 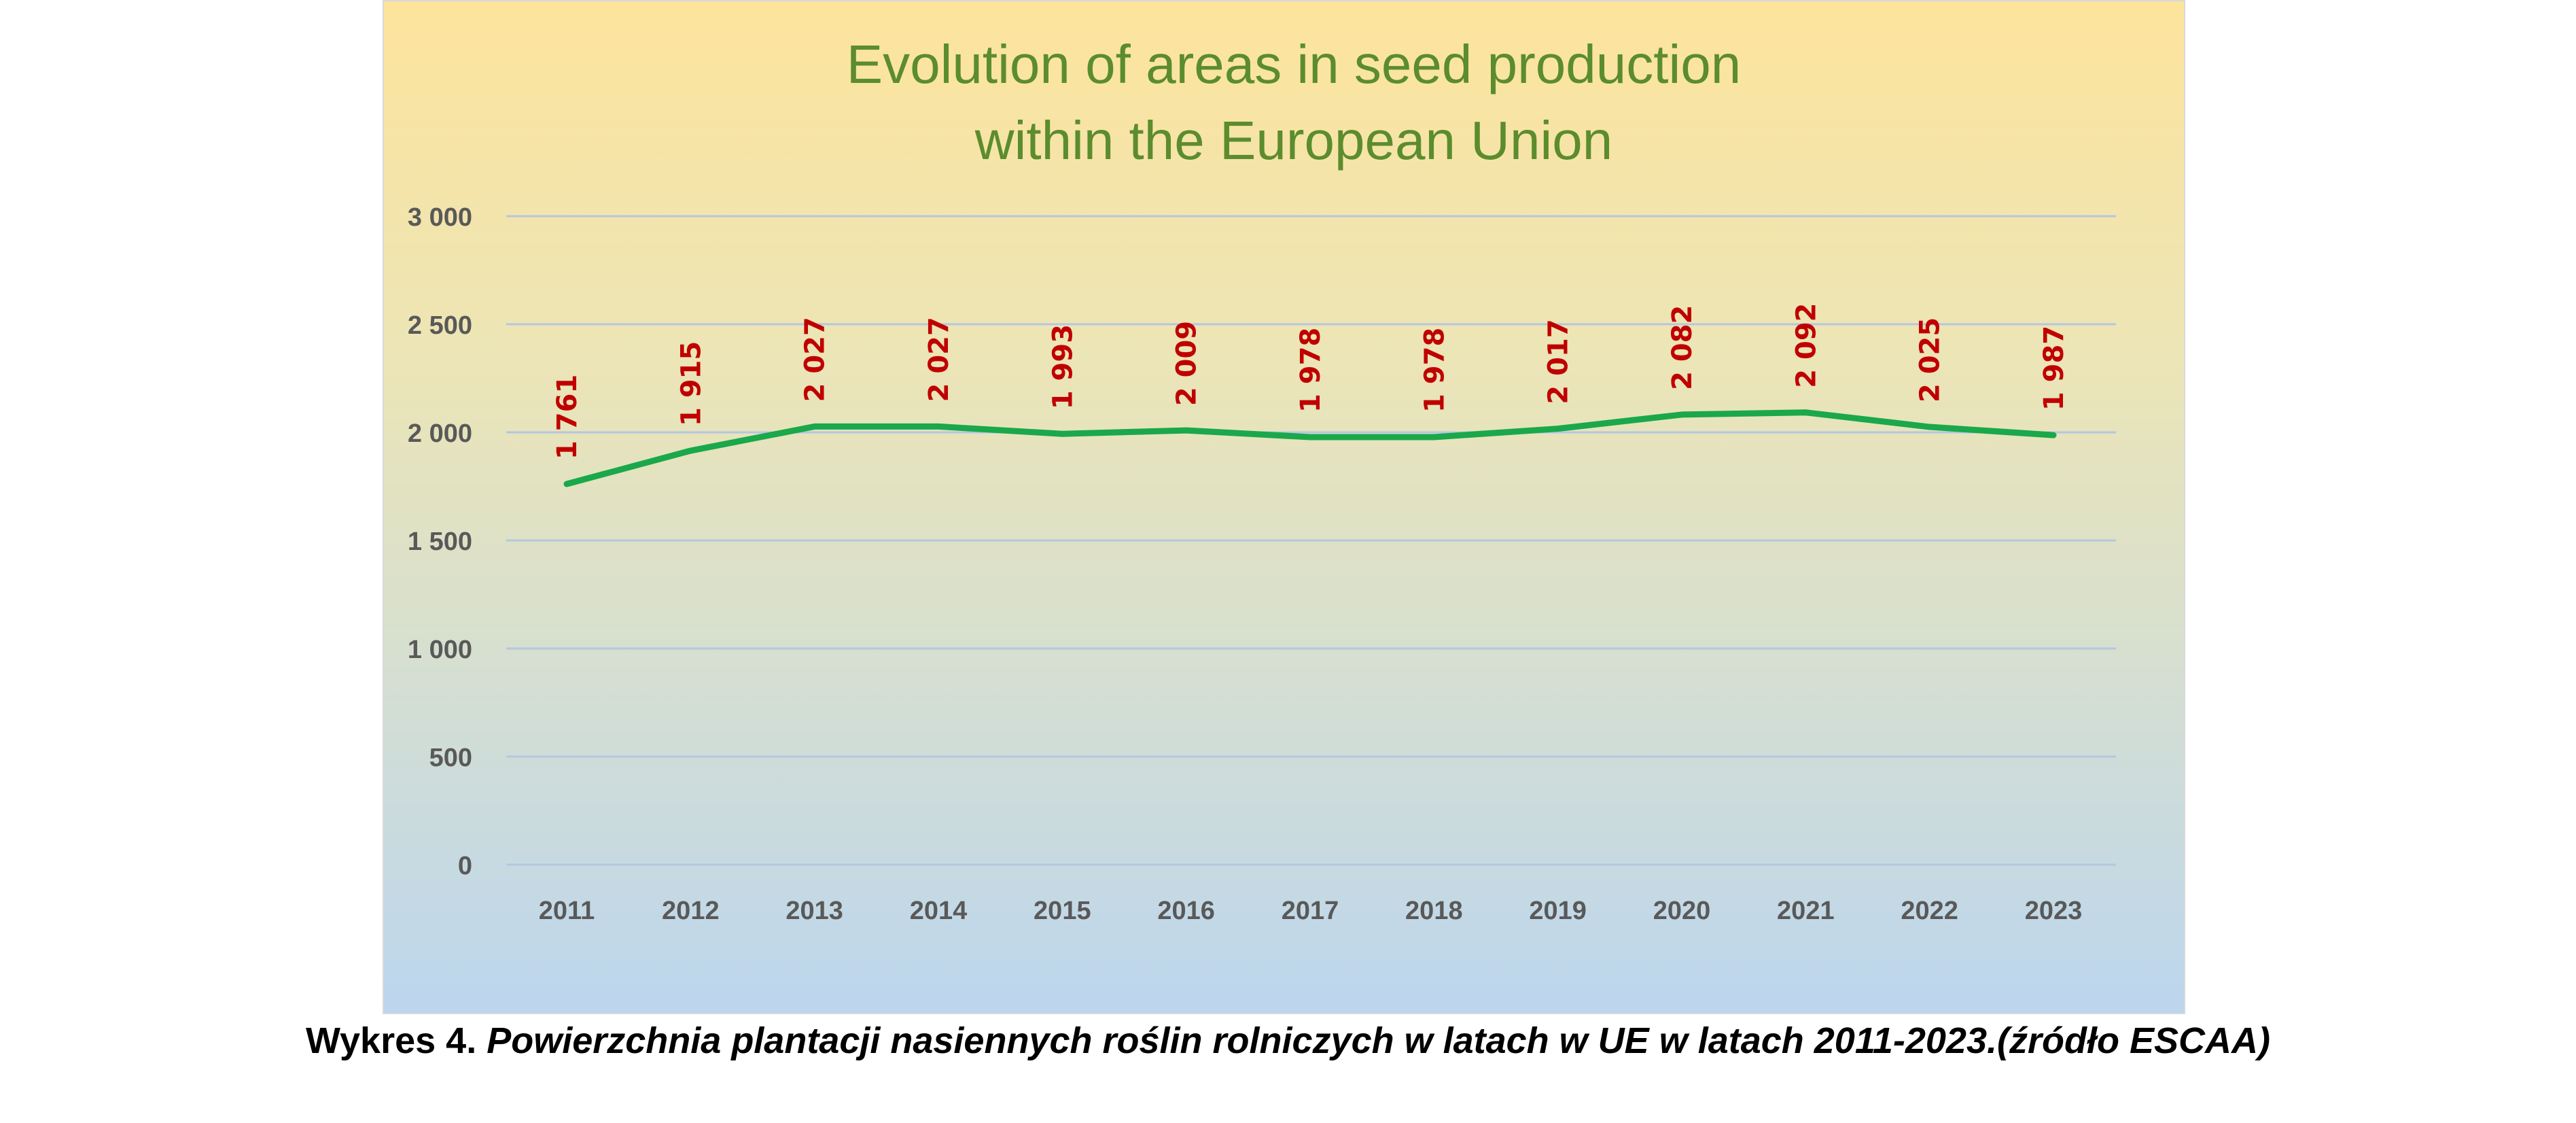 I want to click on data-label: 2 009, so click(x=1187, y=364).